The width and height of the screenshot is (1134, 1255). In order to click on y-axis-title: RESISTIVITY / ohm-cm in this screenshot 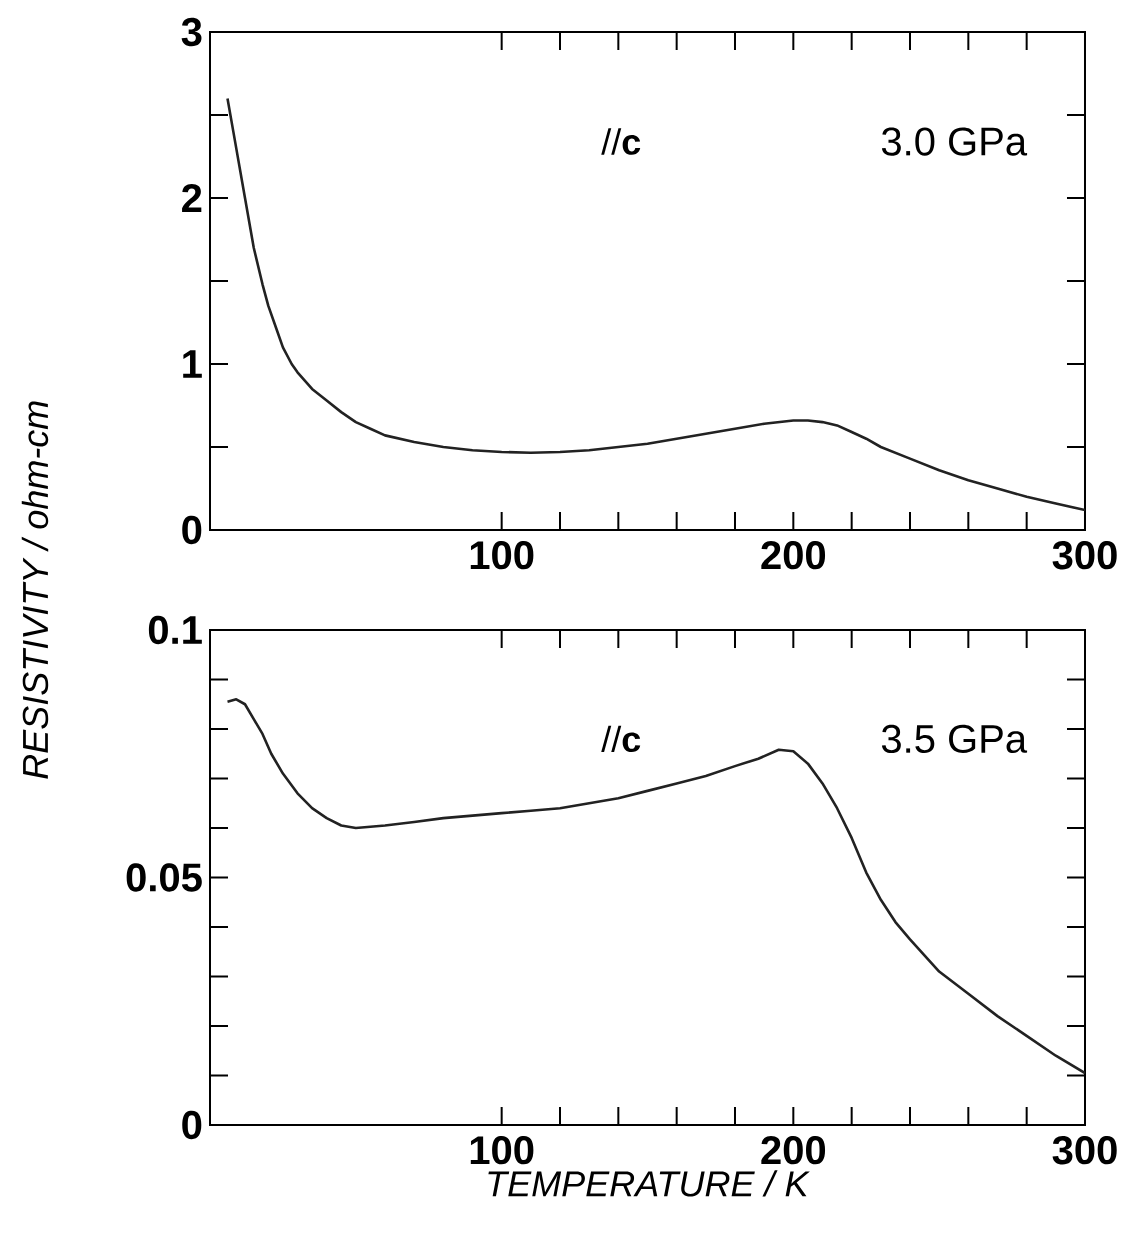, I will do `click(35, 590)`.